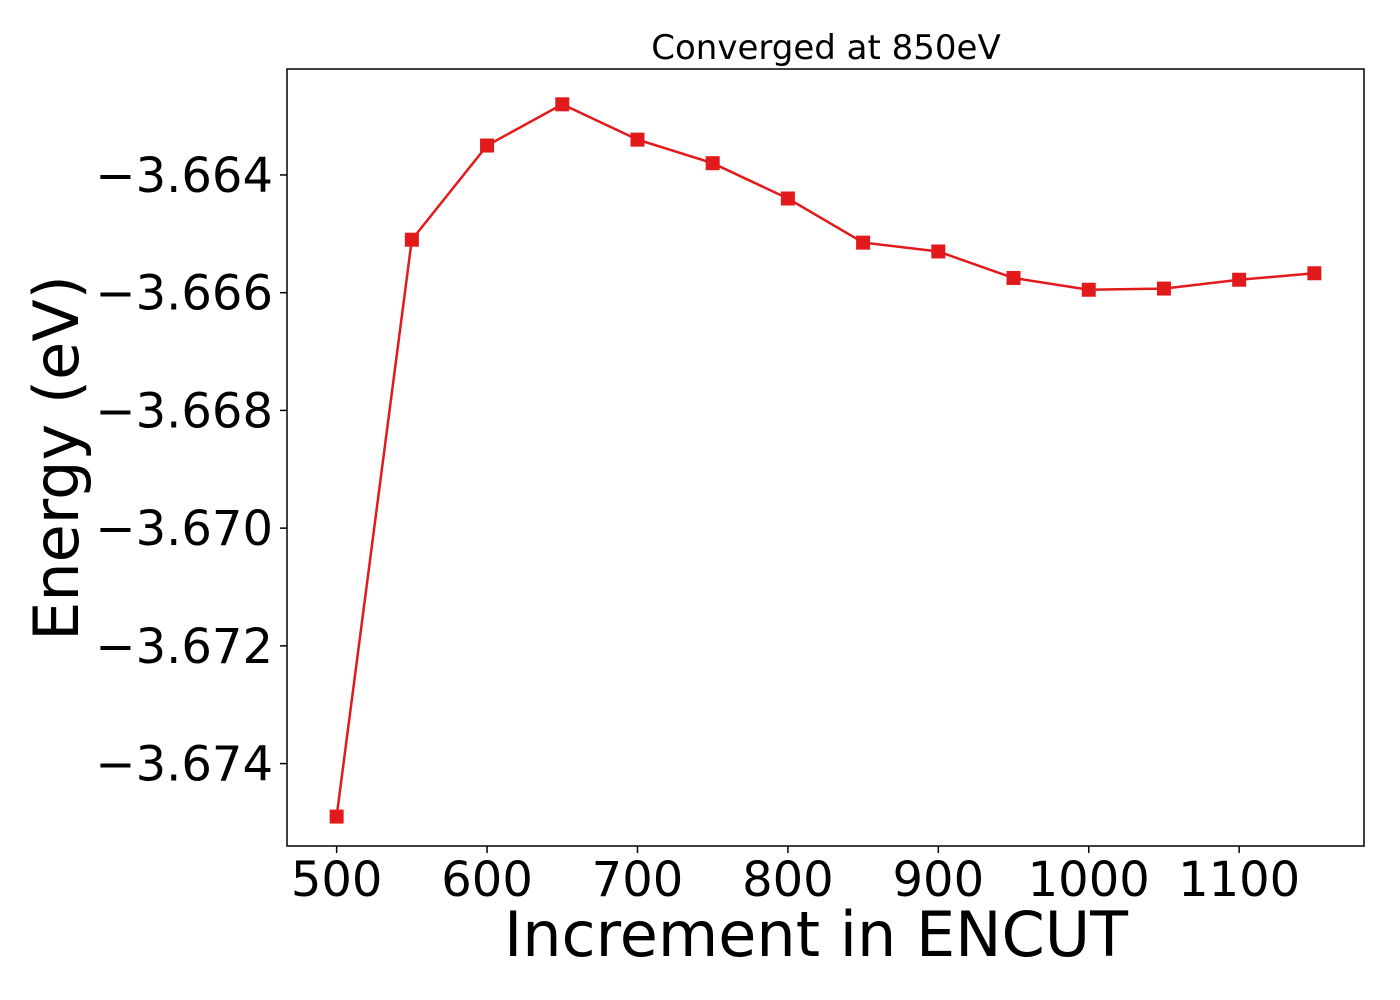  I want to click on x-tick-label: 800, so click(788, 880).